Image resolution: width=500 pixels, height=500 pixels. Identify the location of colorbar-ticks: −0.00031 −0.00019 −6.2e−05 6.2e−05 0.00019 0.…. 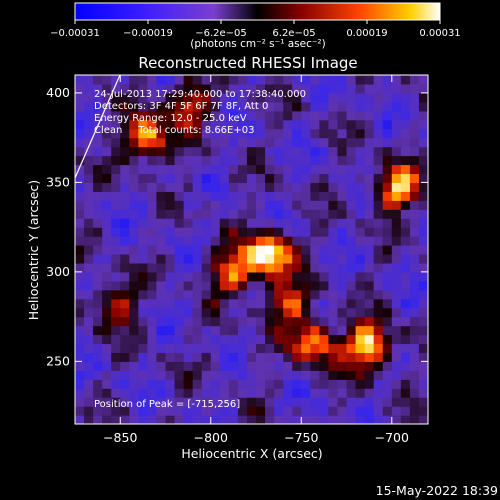
(255, 29).